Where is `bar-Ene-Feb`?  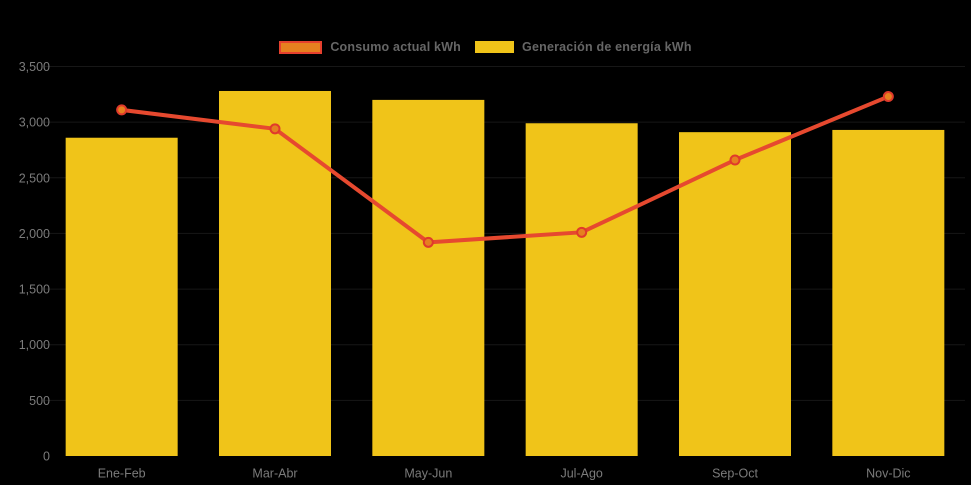
bar-Ene-Feb is located at coordinates (121, 297).